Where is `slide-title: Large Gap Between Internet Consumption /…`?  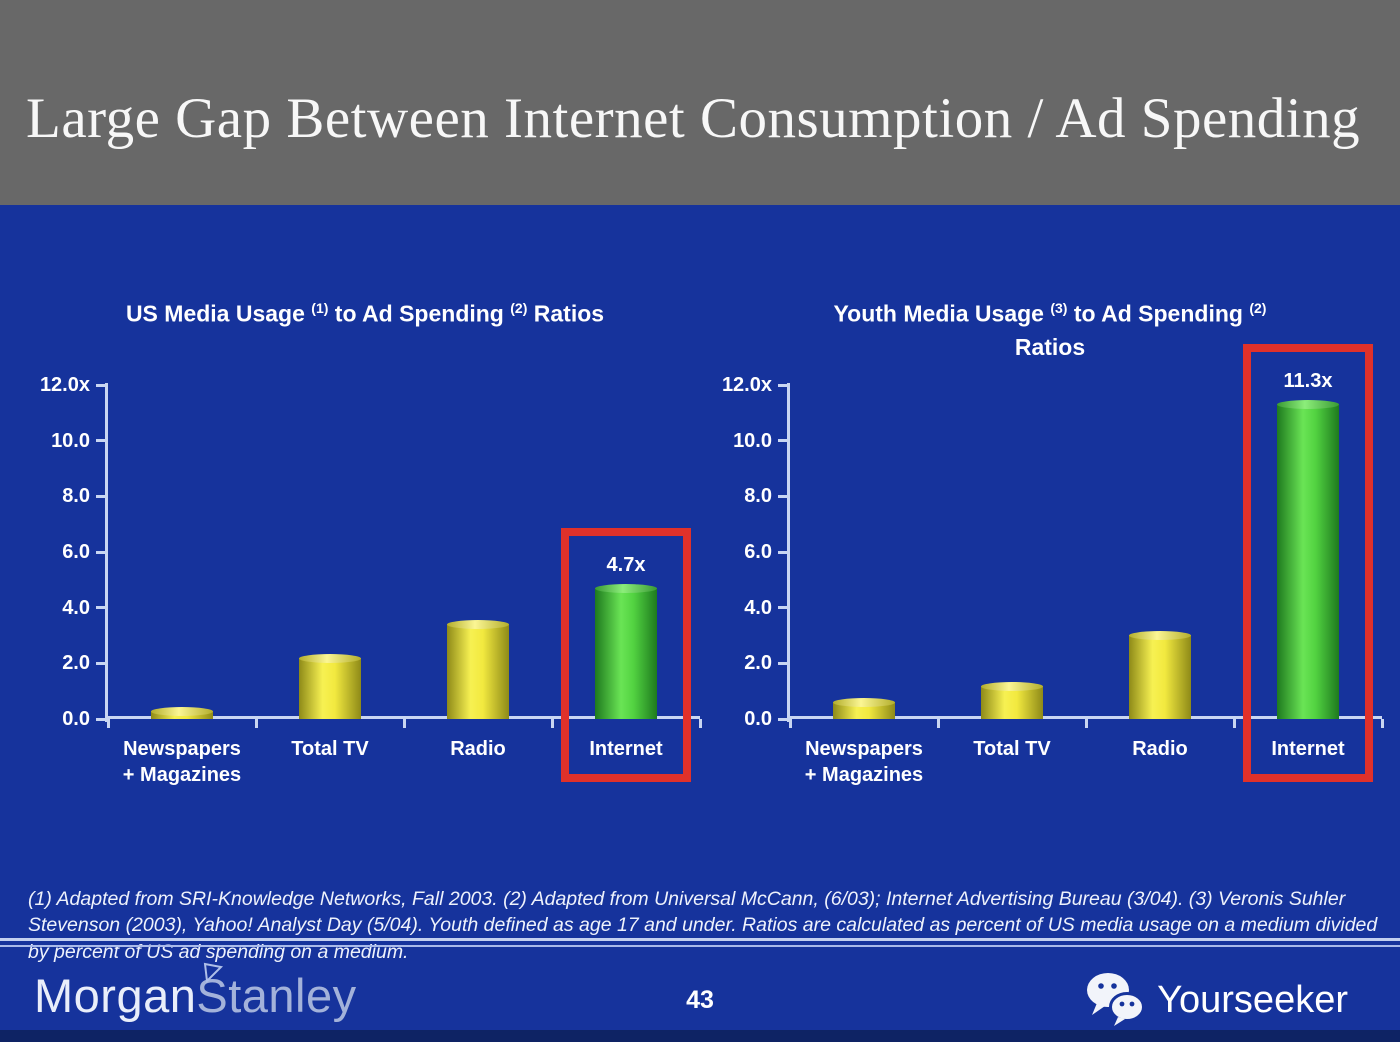
slide-title: Large Gap Between Internet Consumption /… is located at coordinates (693, 118).